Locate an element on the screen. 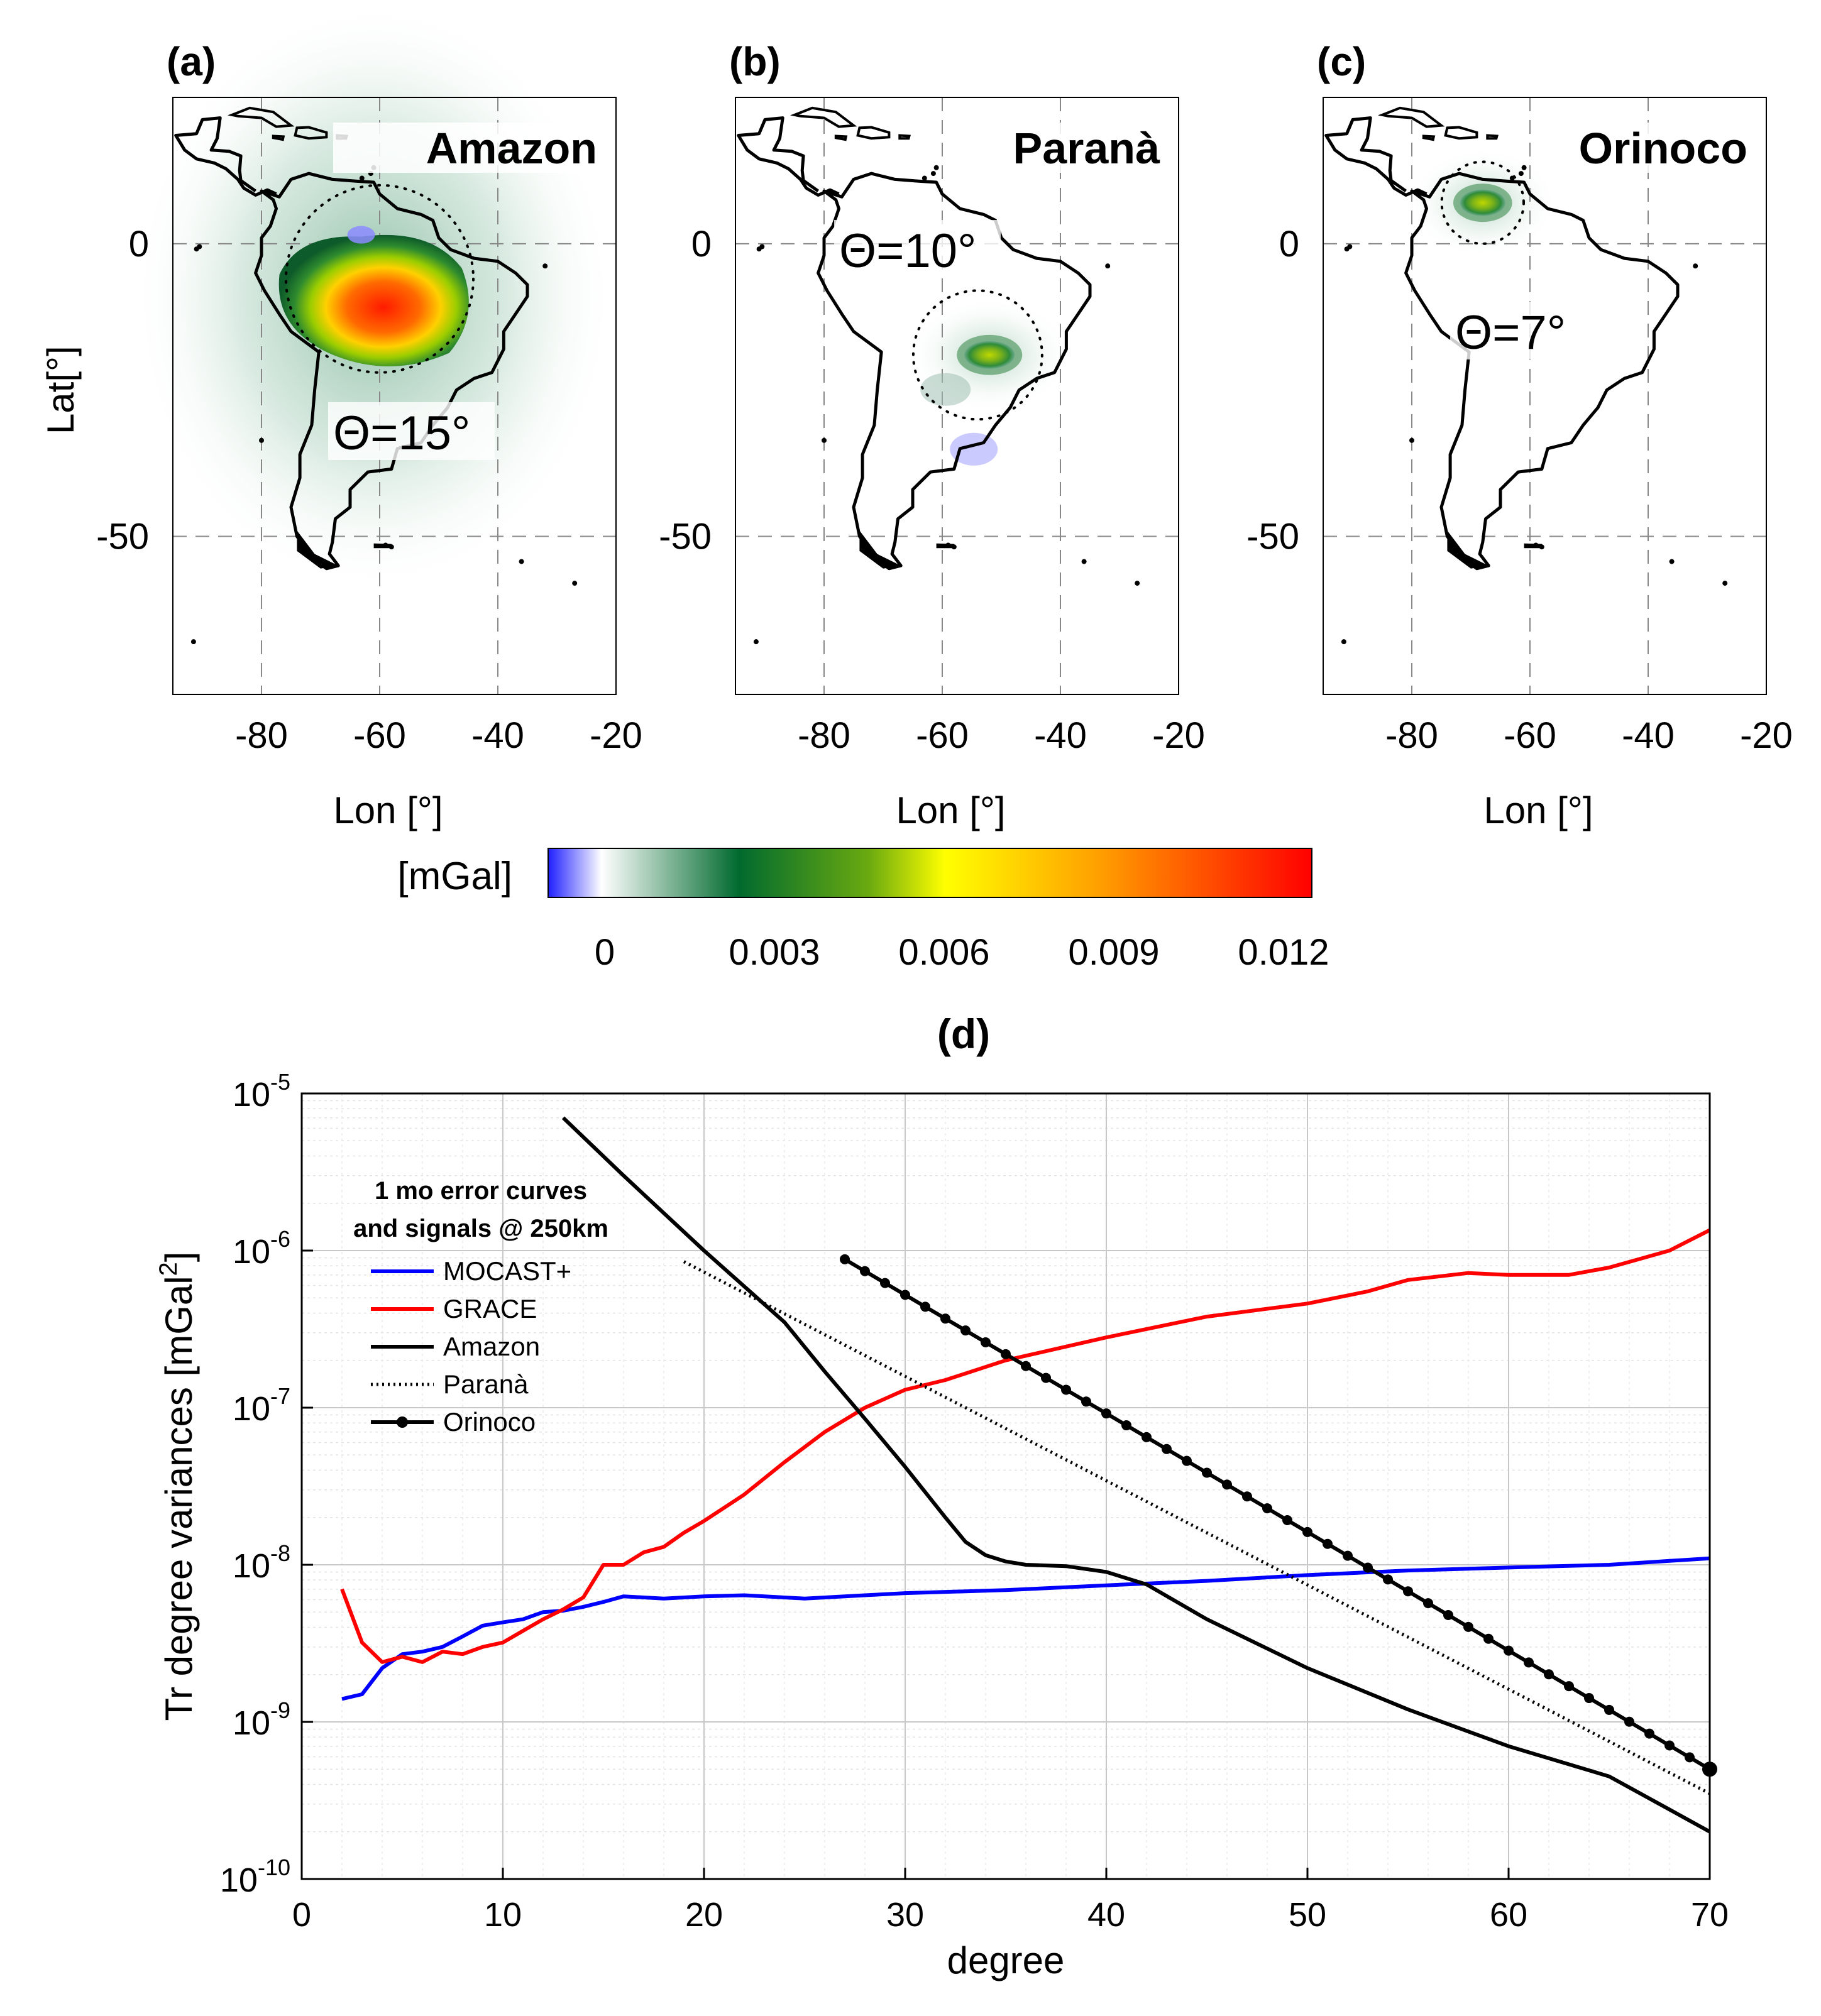 The image size is (1821, 2016). x-tick-label: 20 is located at coordinates (704, 1915).